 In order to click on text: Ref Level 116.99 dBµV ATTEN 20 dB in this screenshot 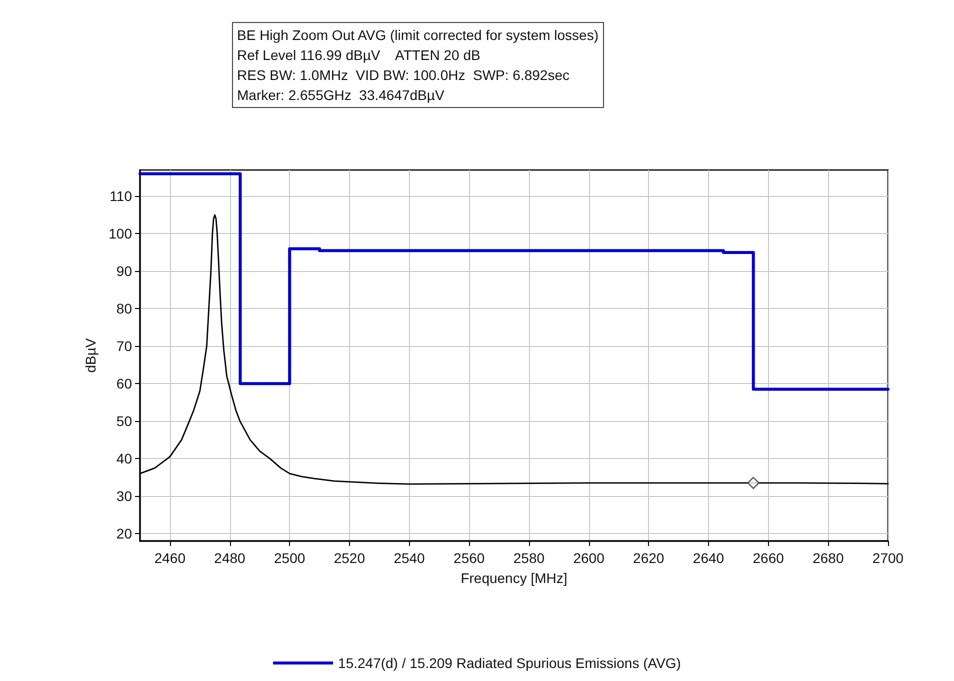, I will do `click(359, 55)`.